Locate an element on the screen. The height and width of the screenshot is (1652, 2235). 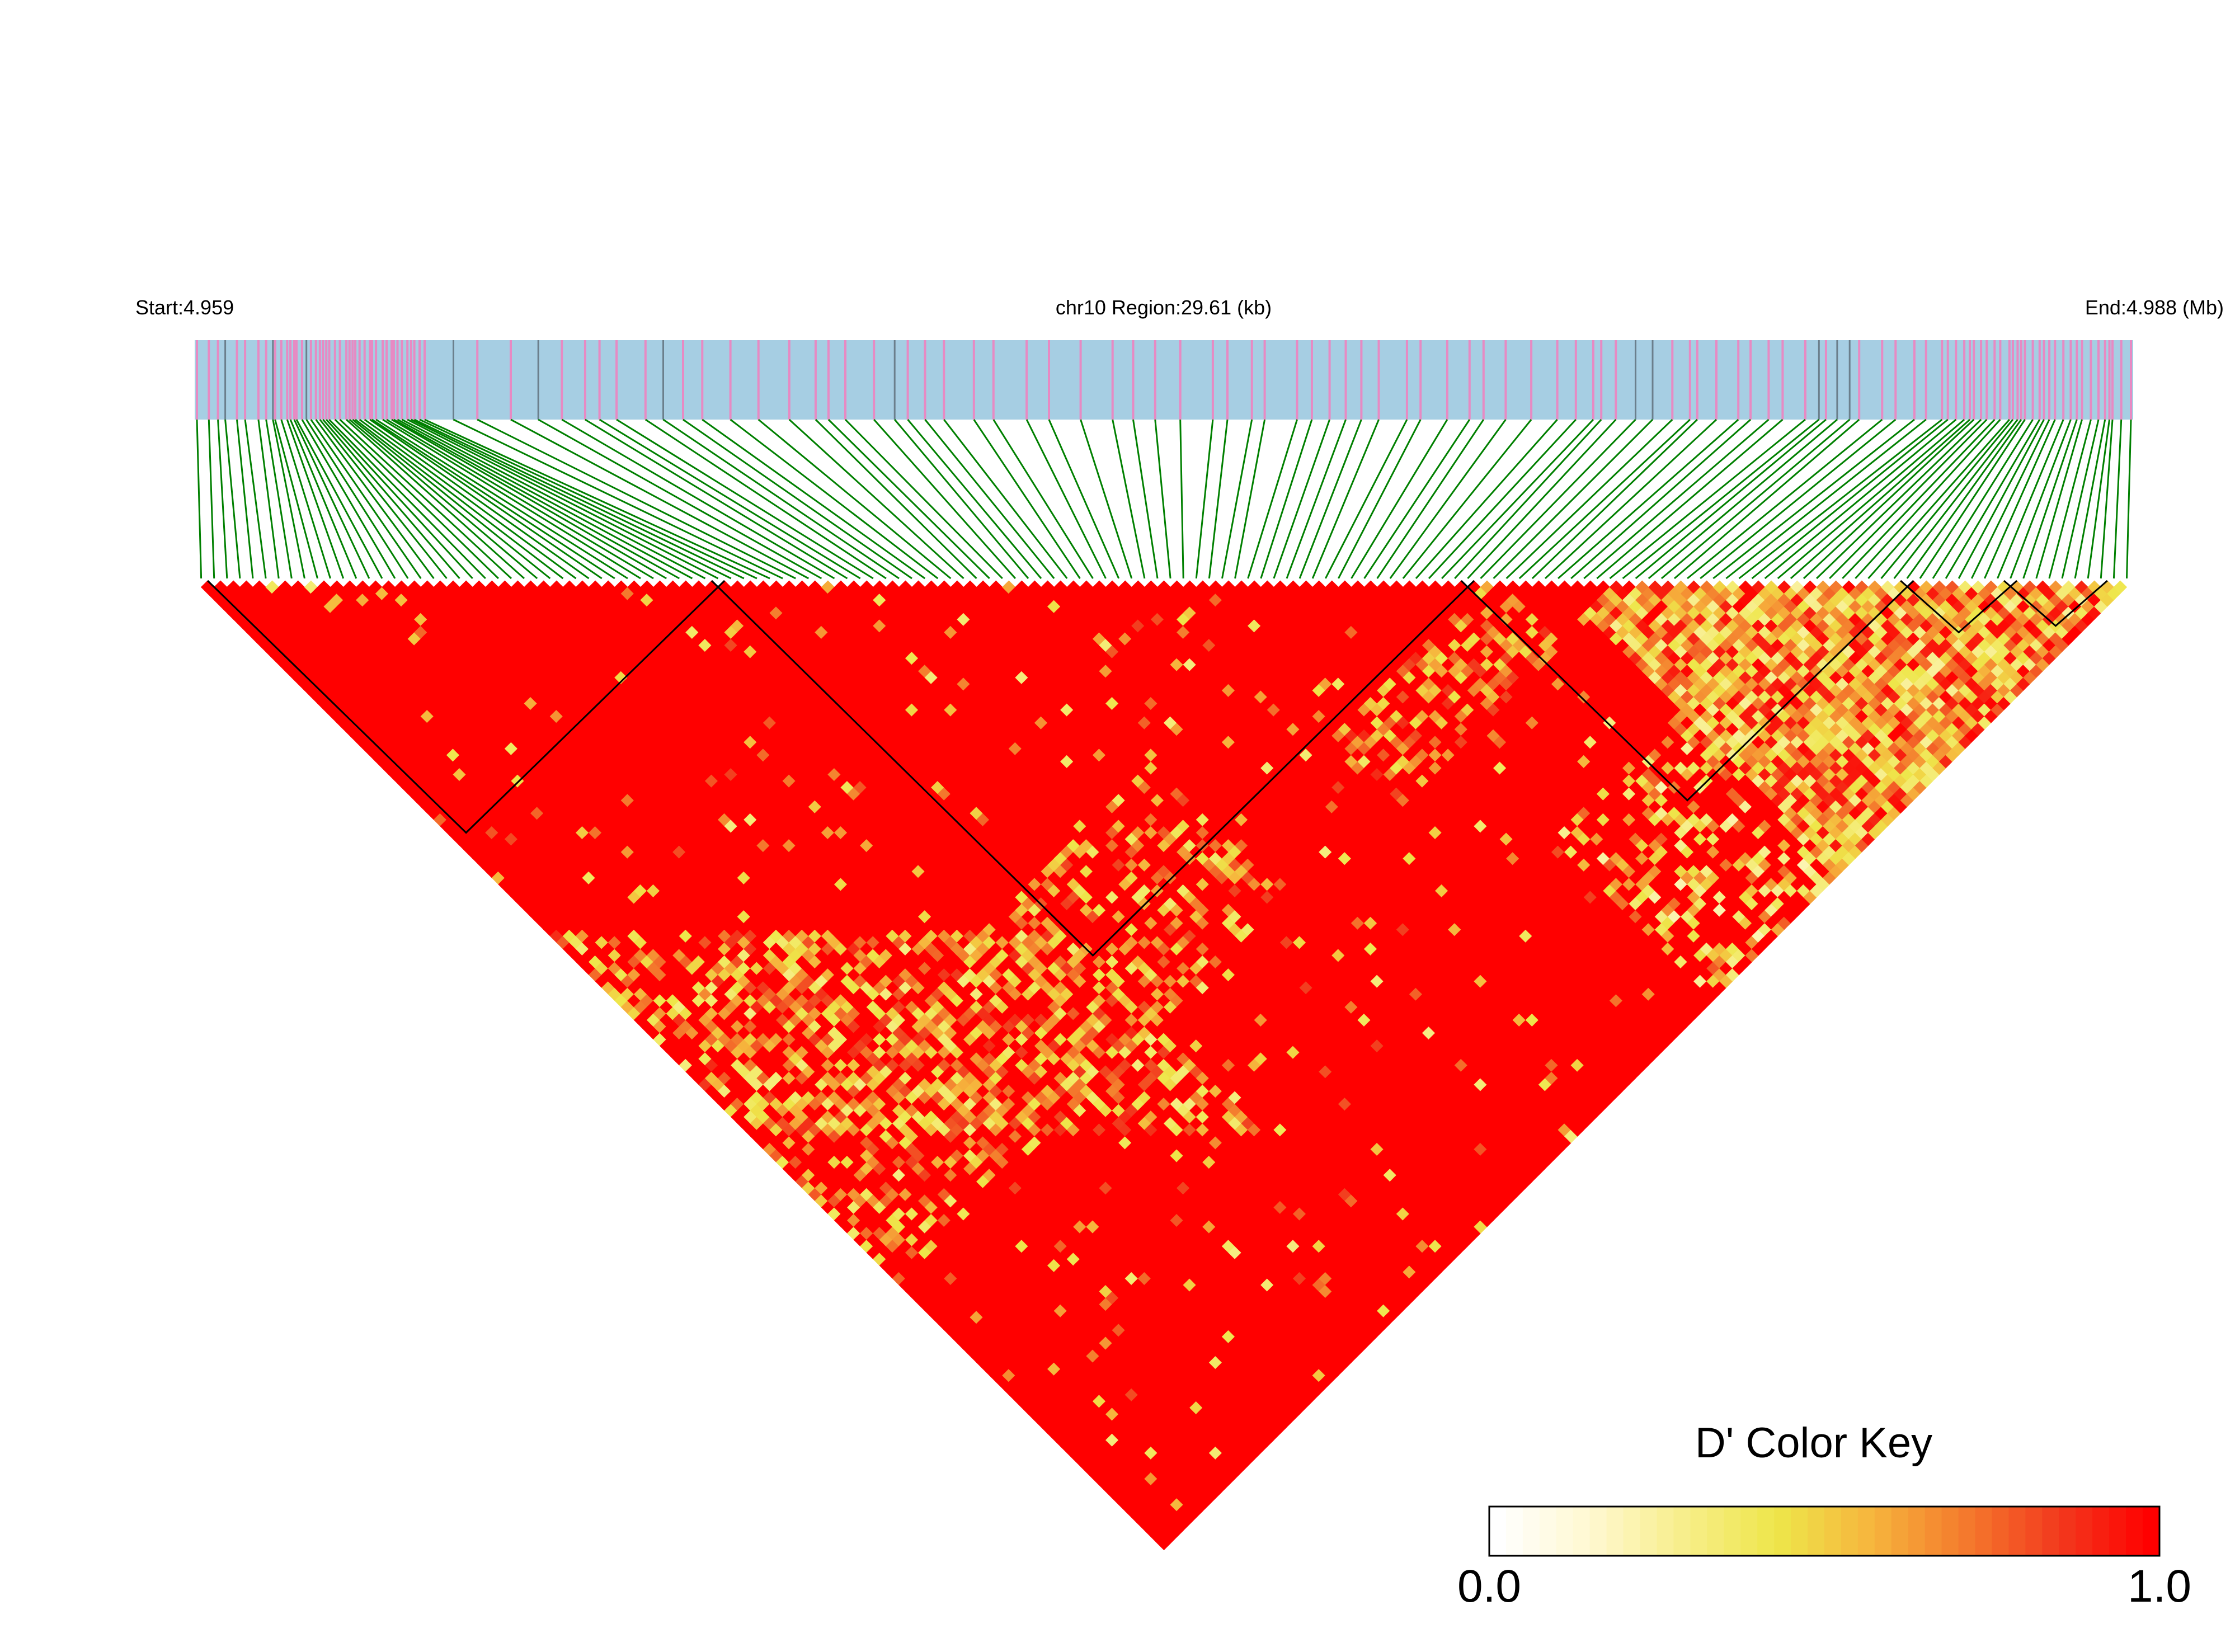
region-title: chr10 Region:29.61 (kb) is located at coordinates (1164, 308).